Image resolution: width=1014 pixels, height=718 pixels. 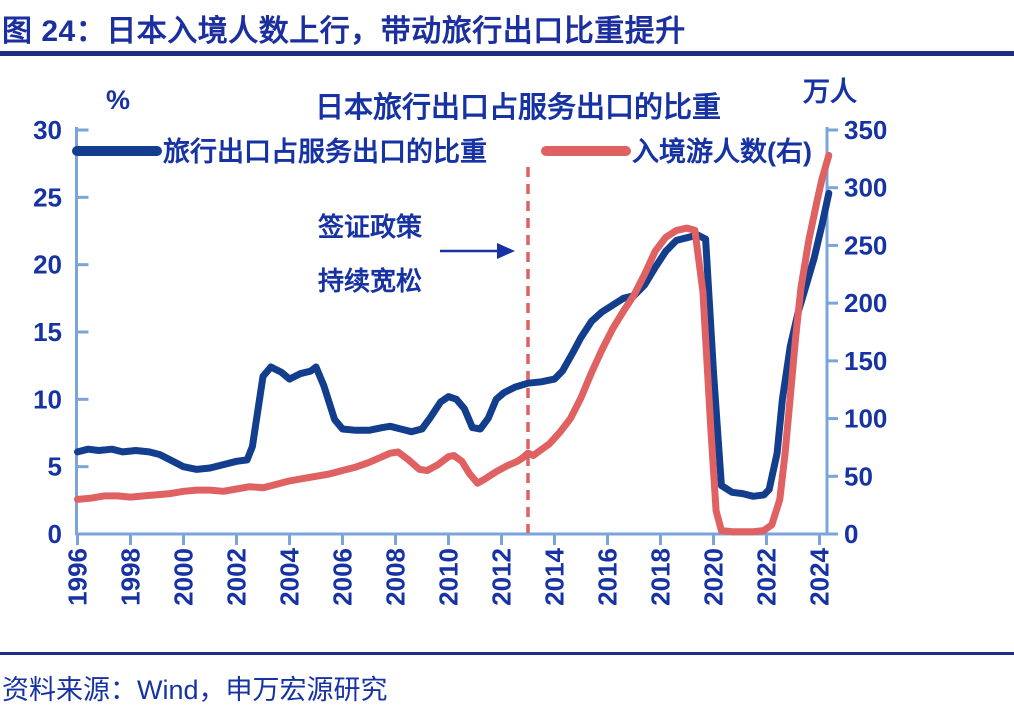 What do you see at coordinates (858, 476) in the screenshot?
I see `right-axis-tick-label: 50` at bounding box center [858, 476].